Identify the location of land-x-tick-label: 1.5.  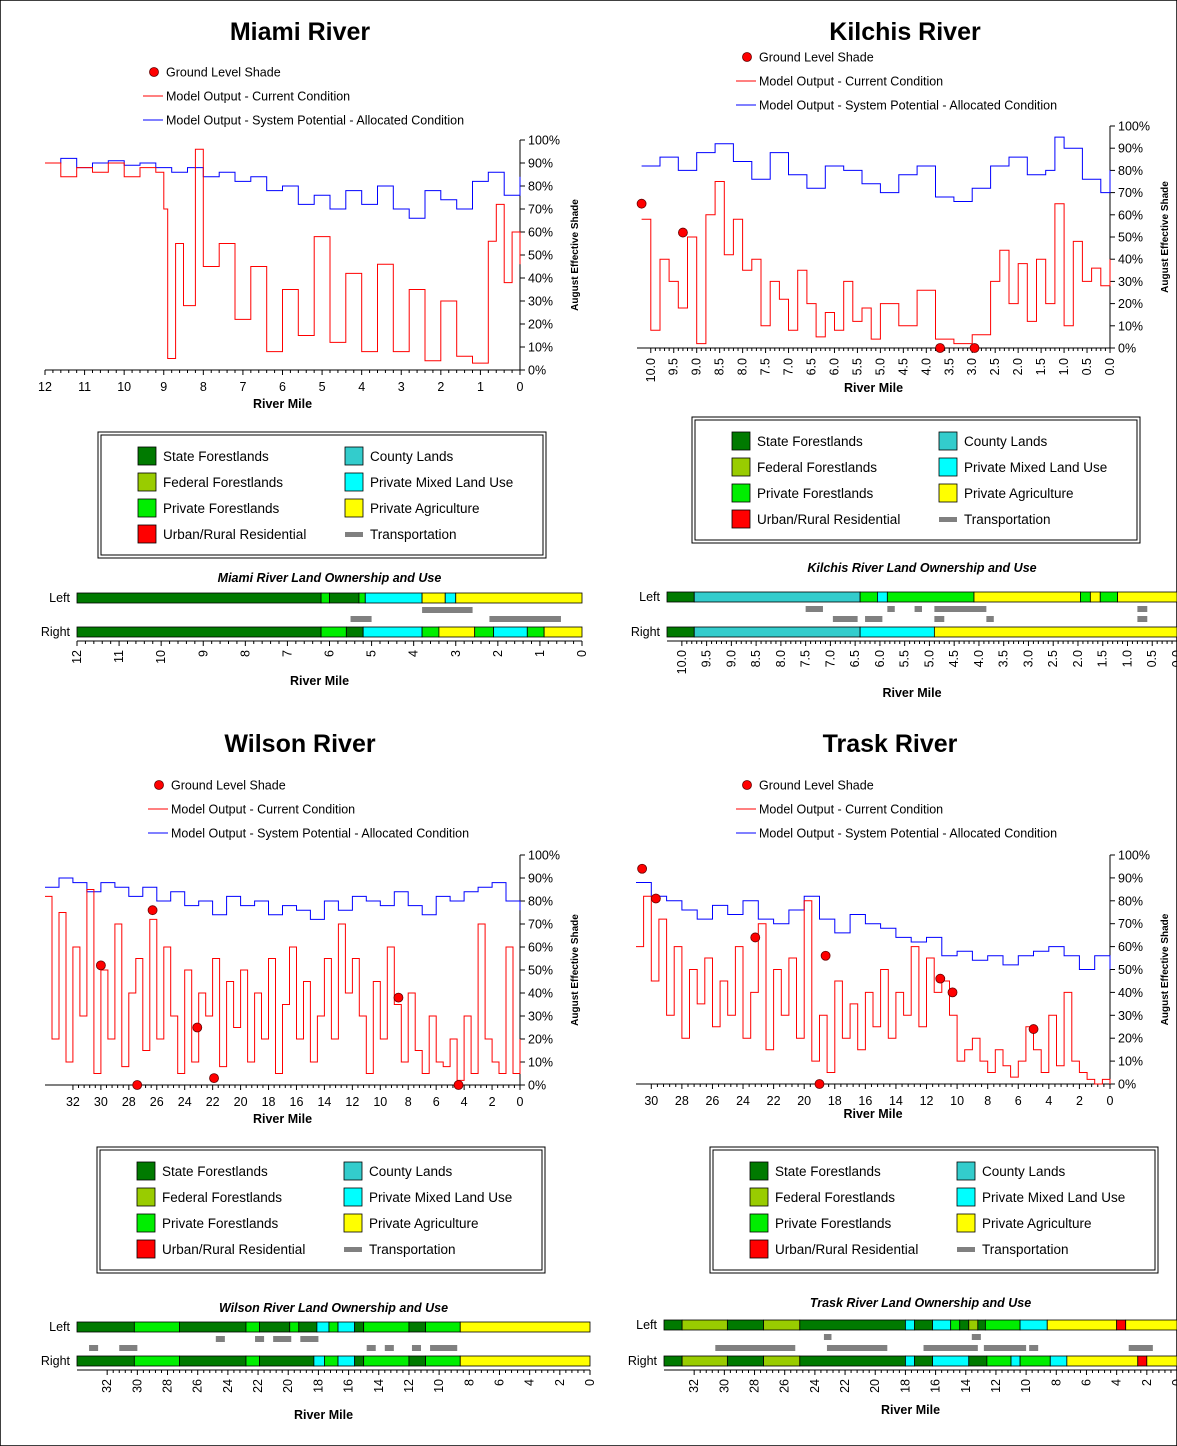
(1103, 658).